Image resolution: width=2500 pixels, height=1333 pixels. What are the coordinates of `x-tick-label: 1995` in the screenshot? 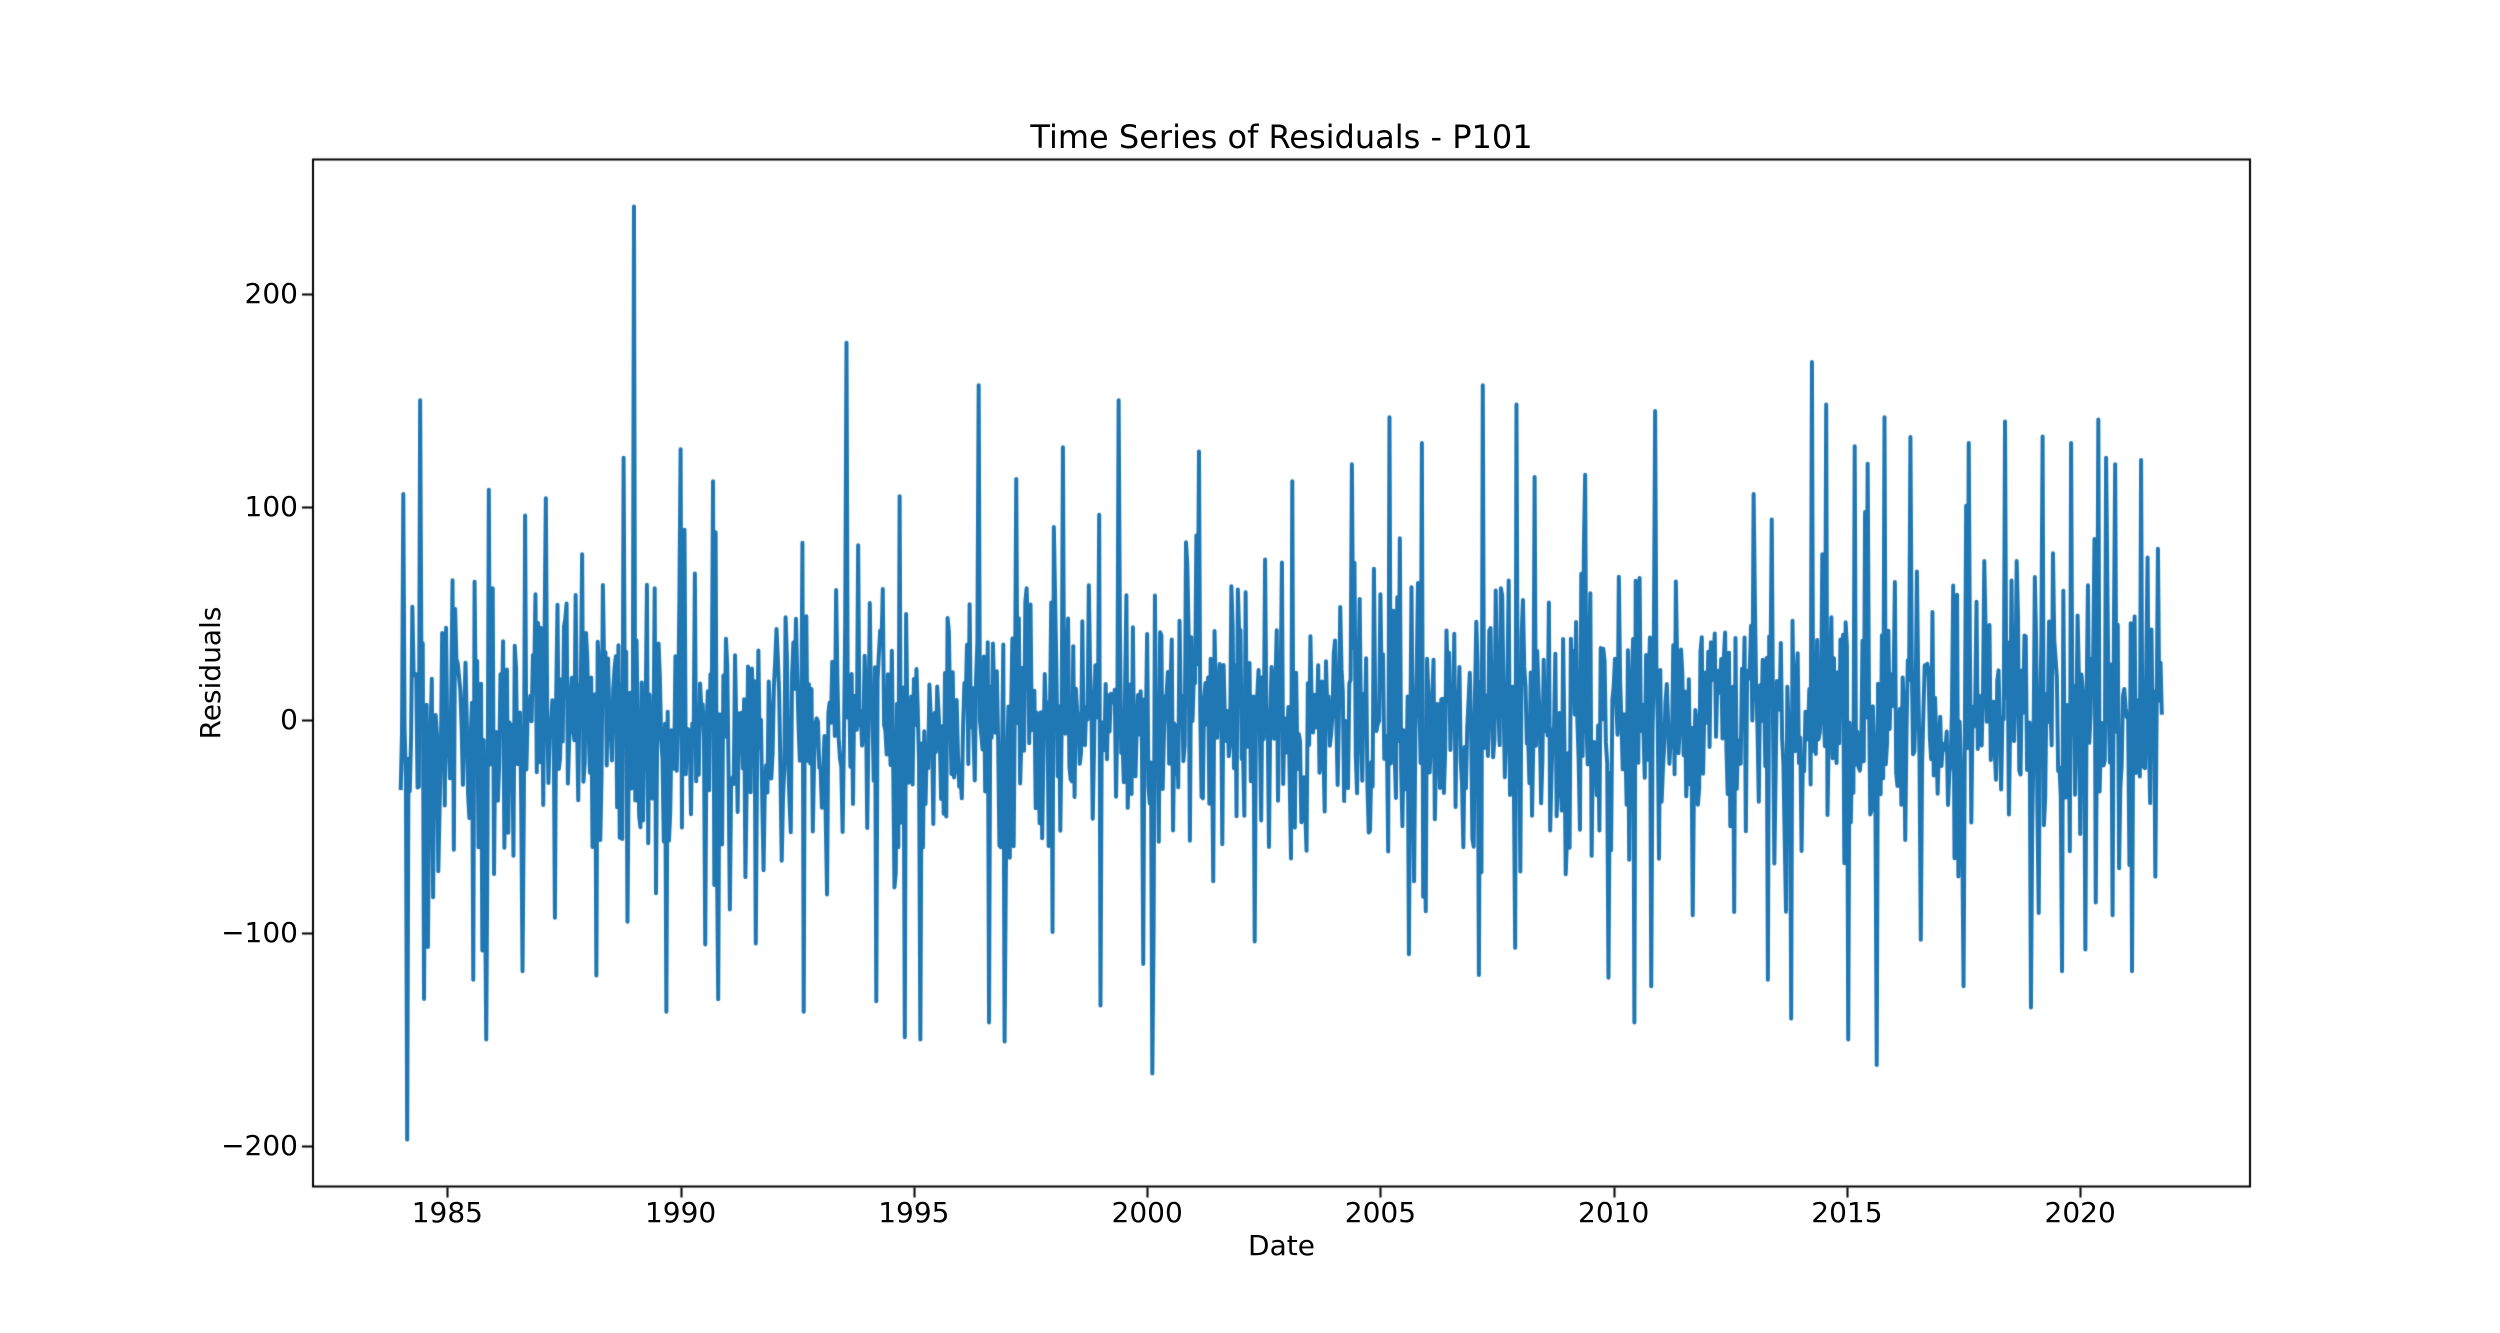 It's located at (914, 1212).